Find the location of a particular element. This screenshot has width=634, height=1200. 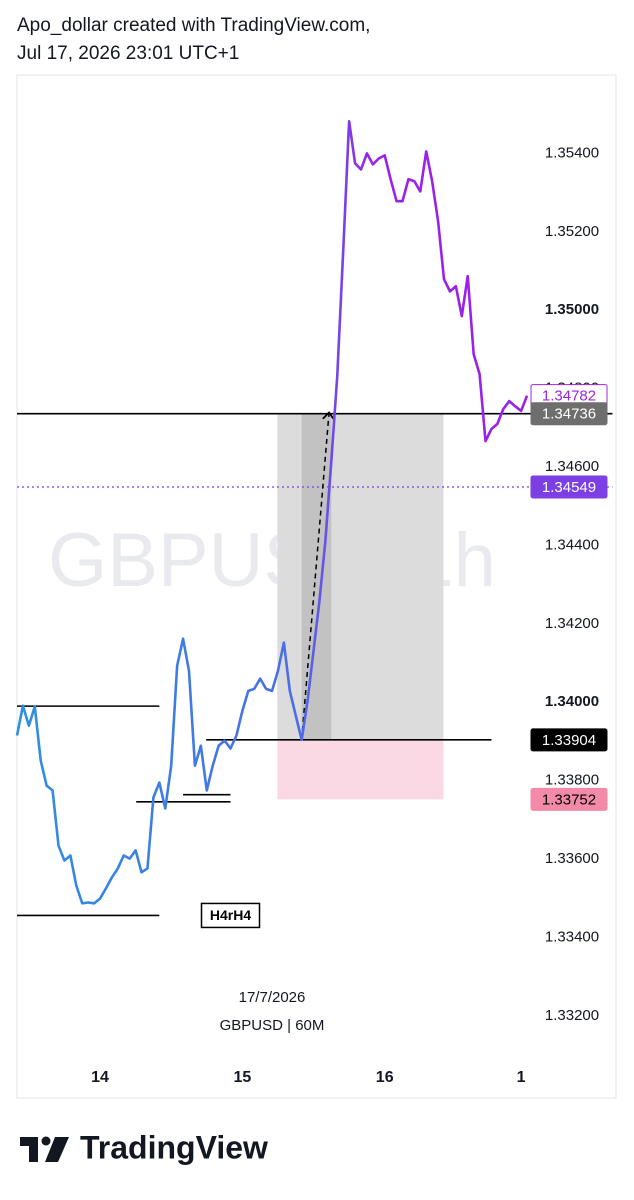

stop-zone is located at coordinates (360, 769).